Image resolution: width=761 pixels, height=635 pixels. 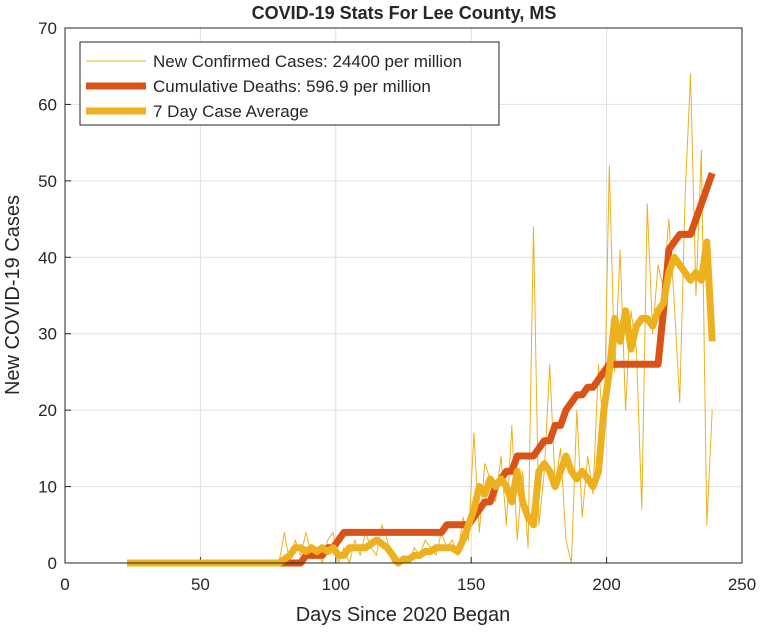 I want to click on x-tick-label: 200, so click(x=606, y=584).